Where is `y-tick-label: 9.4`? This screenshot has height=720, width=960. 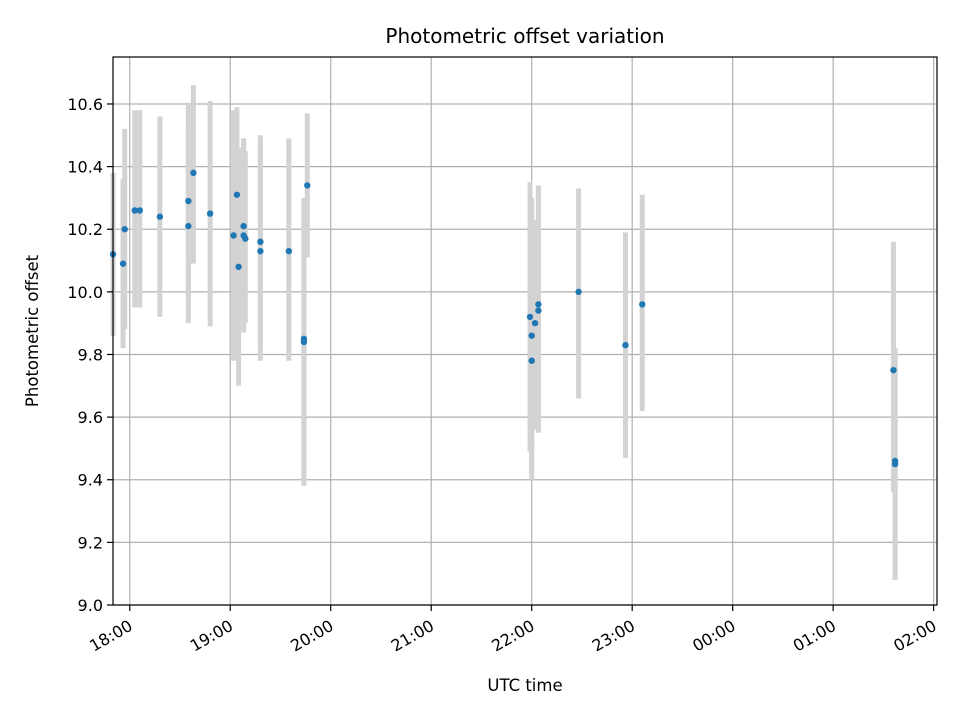
y-tick-label: 9.4 is located at coordinates (90, 480).